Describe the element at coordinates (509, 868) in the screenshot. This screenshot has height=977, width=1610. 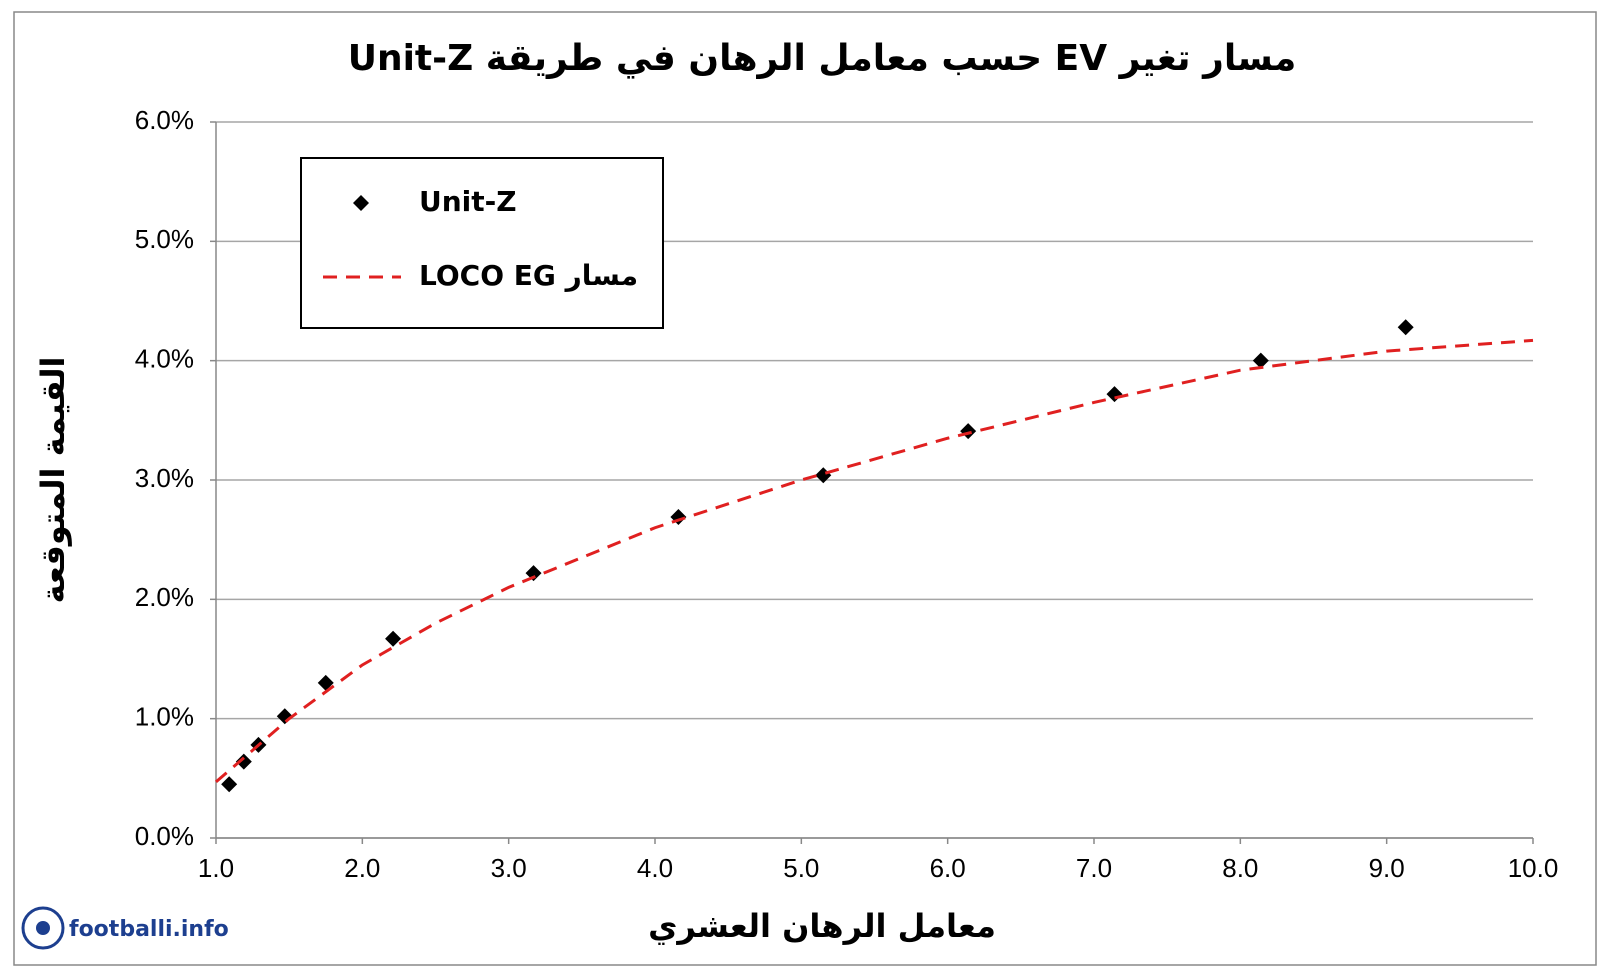
I see `x-tick-label: 3.0` at that location.